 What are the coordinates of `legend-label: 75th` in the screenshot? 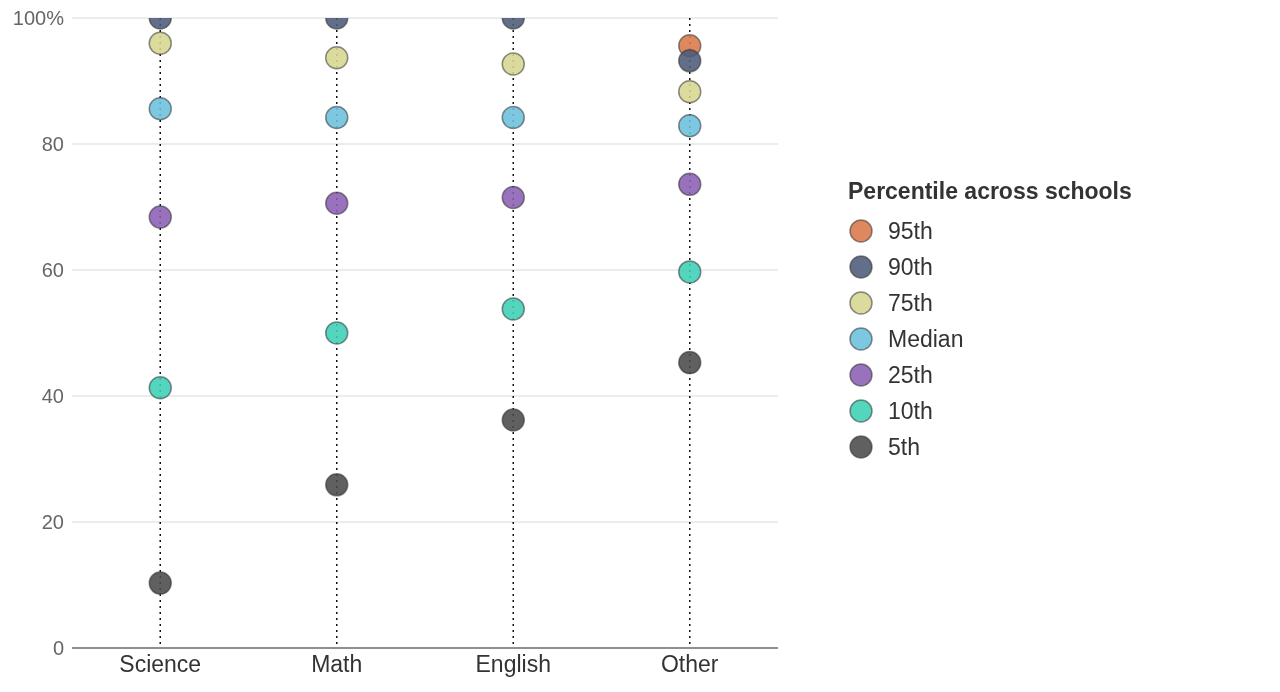 It's located at (910, 303).